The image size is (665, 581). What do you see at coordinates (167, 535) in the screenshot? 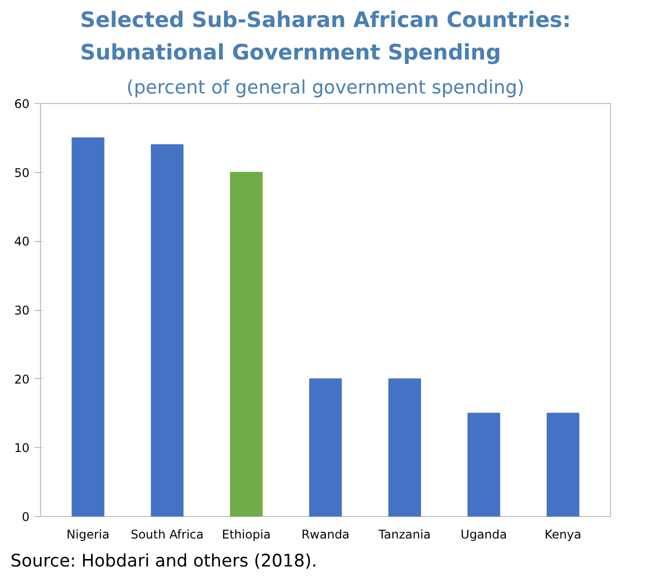
I see `x-tick-label: South Africa` at bounding box center [167, 535].